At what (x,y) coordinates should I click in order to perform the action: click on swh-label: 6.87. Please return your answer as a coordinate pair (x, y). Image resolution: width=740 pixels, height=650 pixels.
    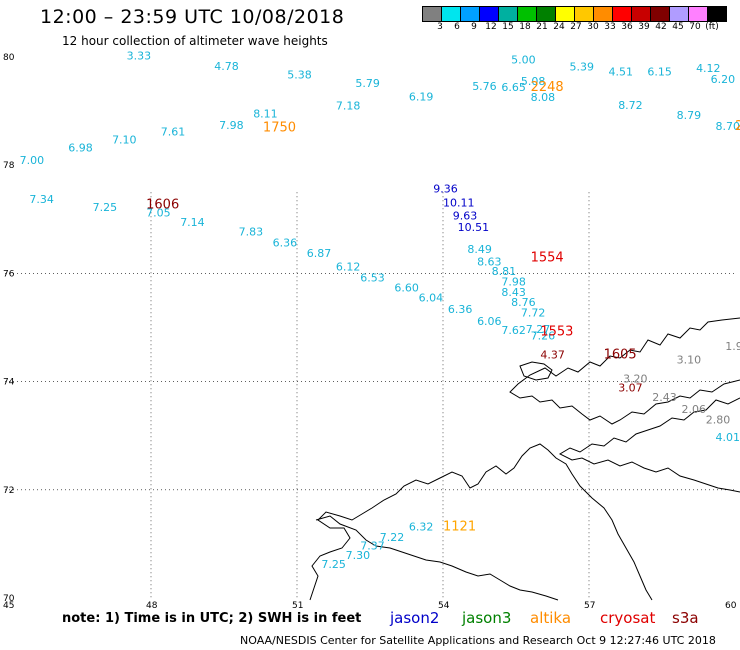
    Looking at the image, I should click on (319, 253).